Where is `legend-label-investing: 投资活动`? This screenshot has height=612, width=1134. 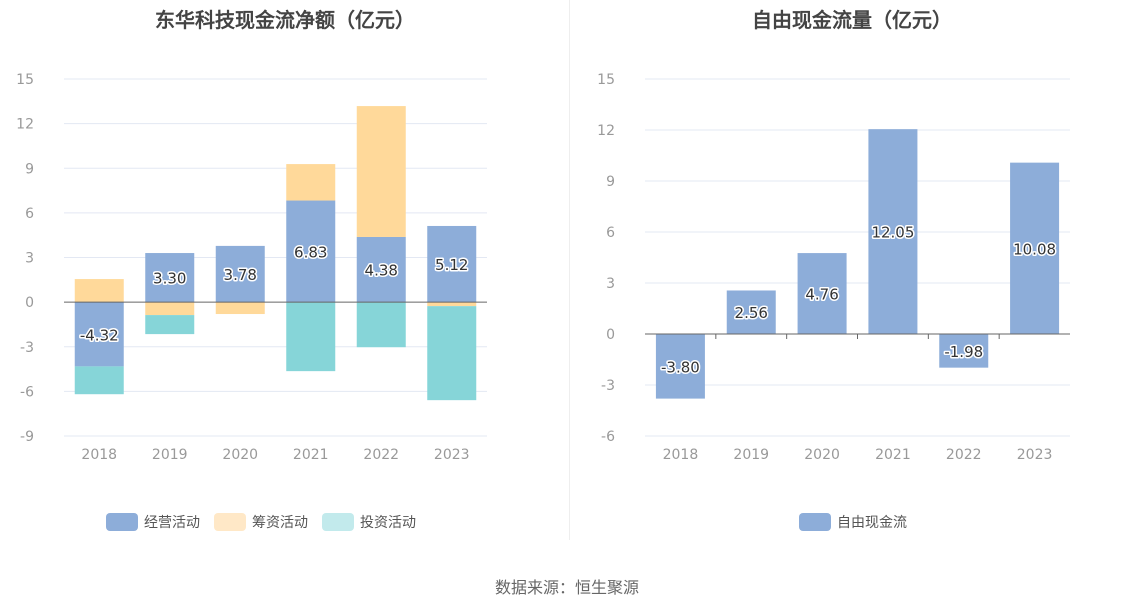 legend-label-investing: 投资活动 is located at coordinates (388, 523).